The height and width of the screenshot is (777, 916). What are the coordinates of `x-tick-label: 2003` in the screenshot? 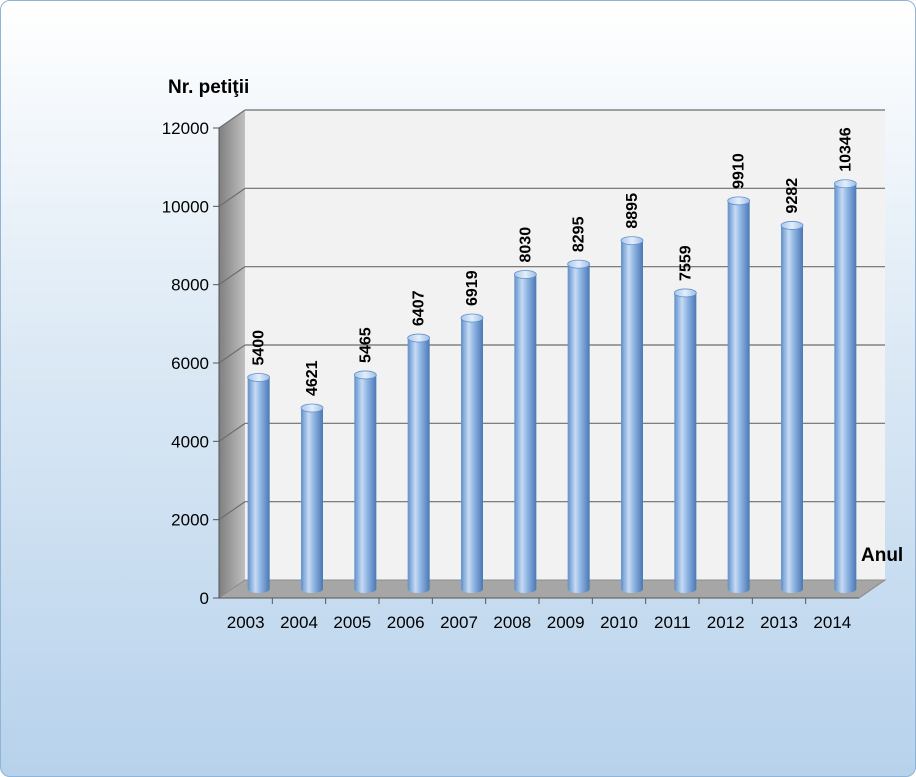 It's located at (246, 622).